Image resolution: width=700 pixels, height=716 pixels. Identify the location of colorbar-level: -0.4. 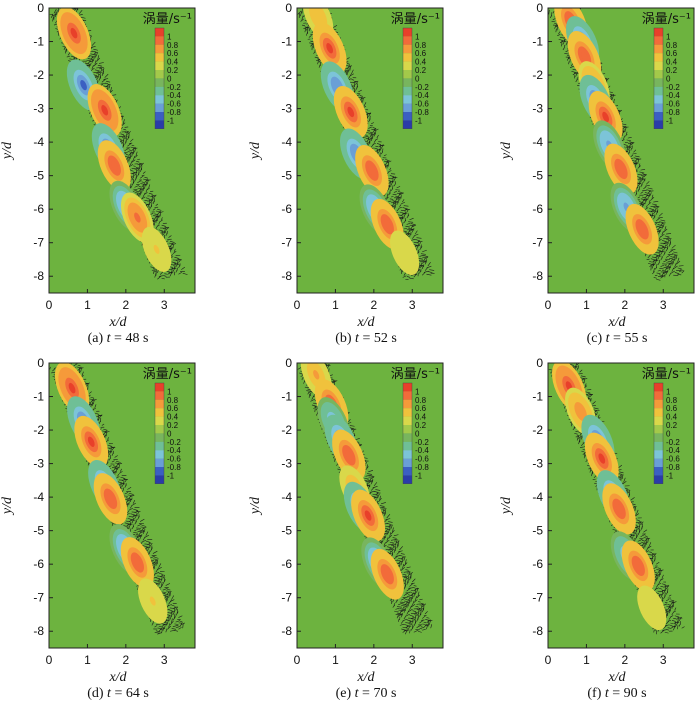
(422, 95).